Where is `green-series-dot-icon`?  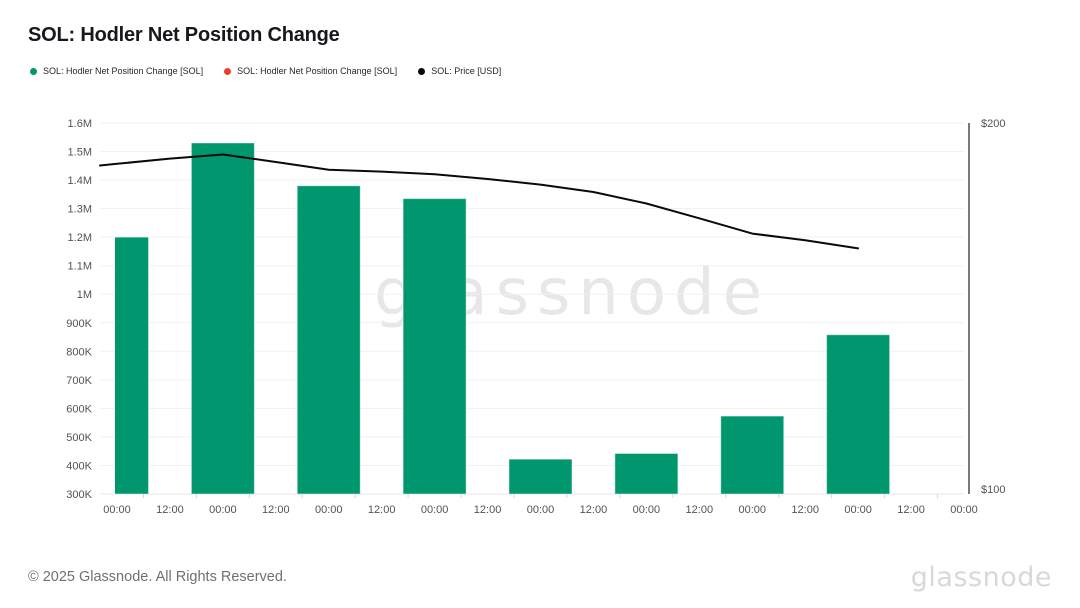
green-series-dot-icon is located at coordinates (33, 71).